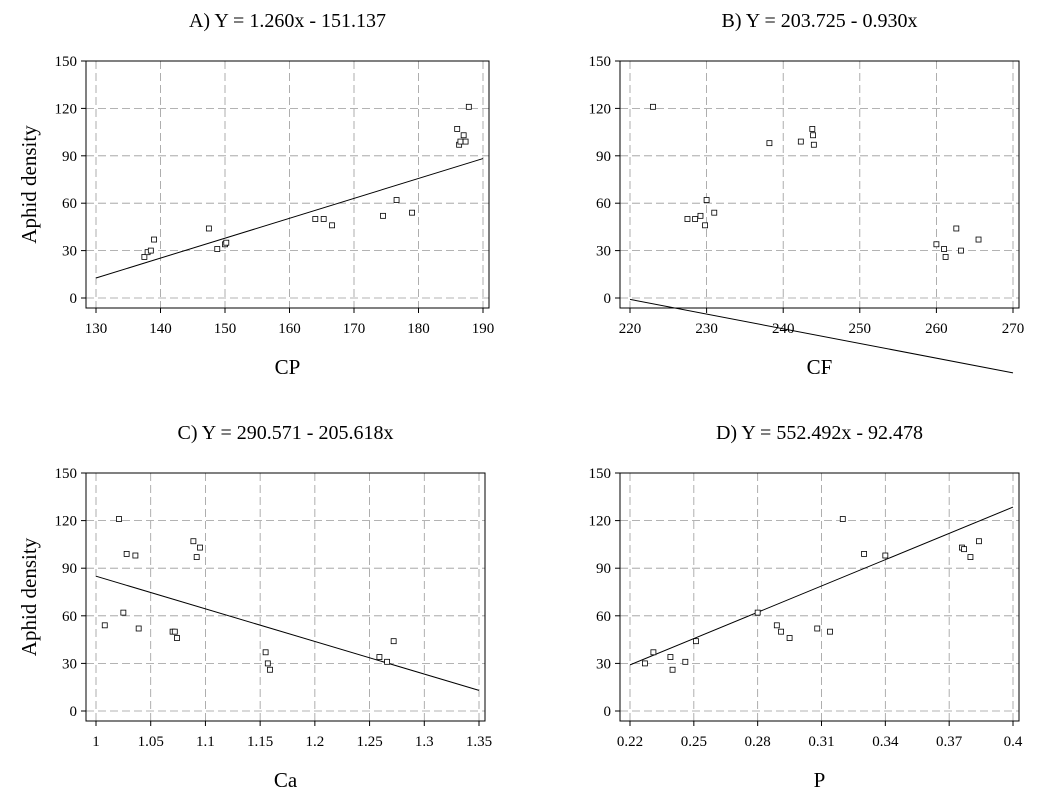 This screenshot has height=794, width=1051. What do you see at coordinates (418, 329) in the screenshot?
I see `x-tick-label: 180` at bounding box center [418, 329].